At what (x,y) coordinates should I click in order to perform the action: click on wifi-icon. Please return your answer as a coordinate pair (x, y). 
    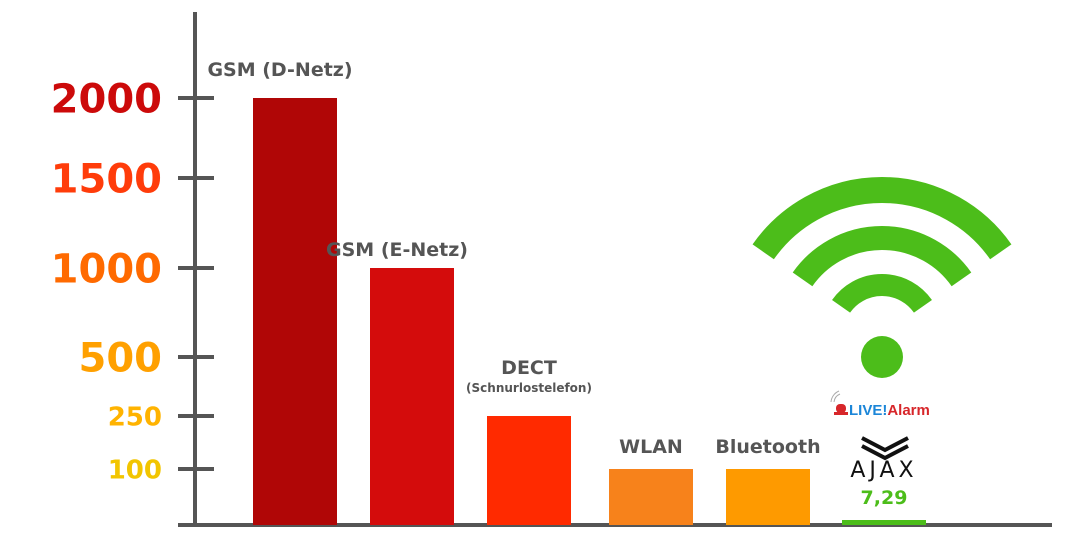
    Looking at the image, I should click on (882, 277).